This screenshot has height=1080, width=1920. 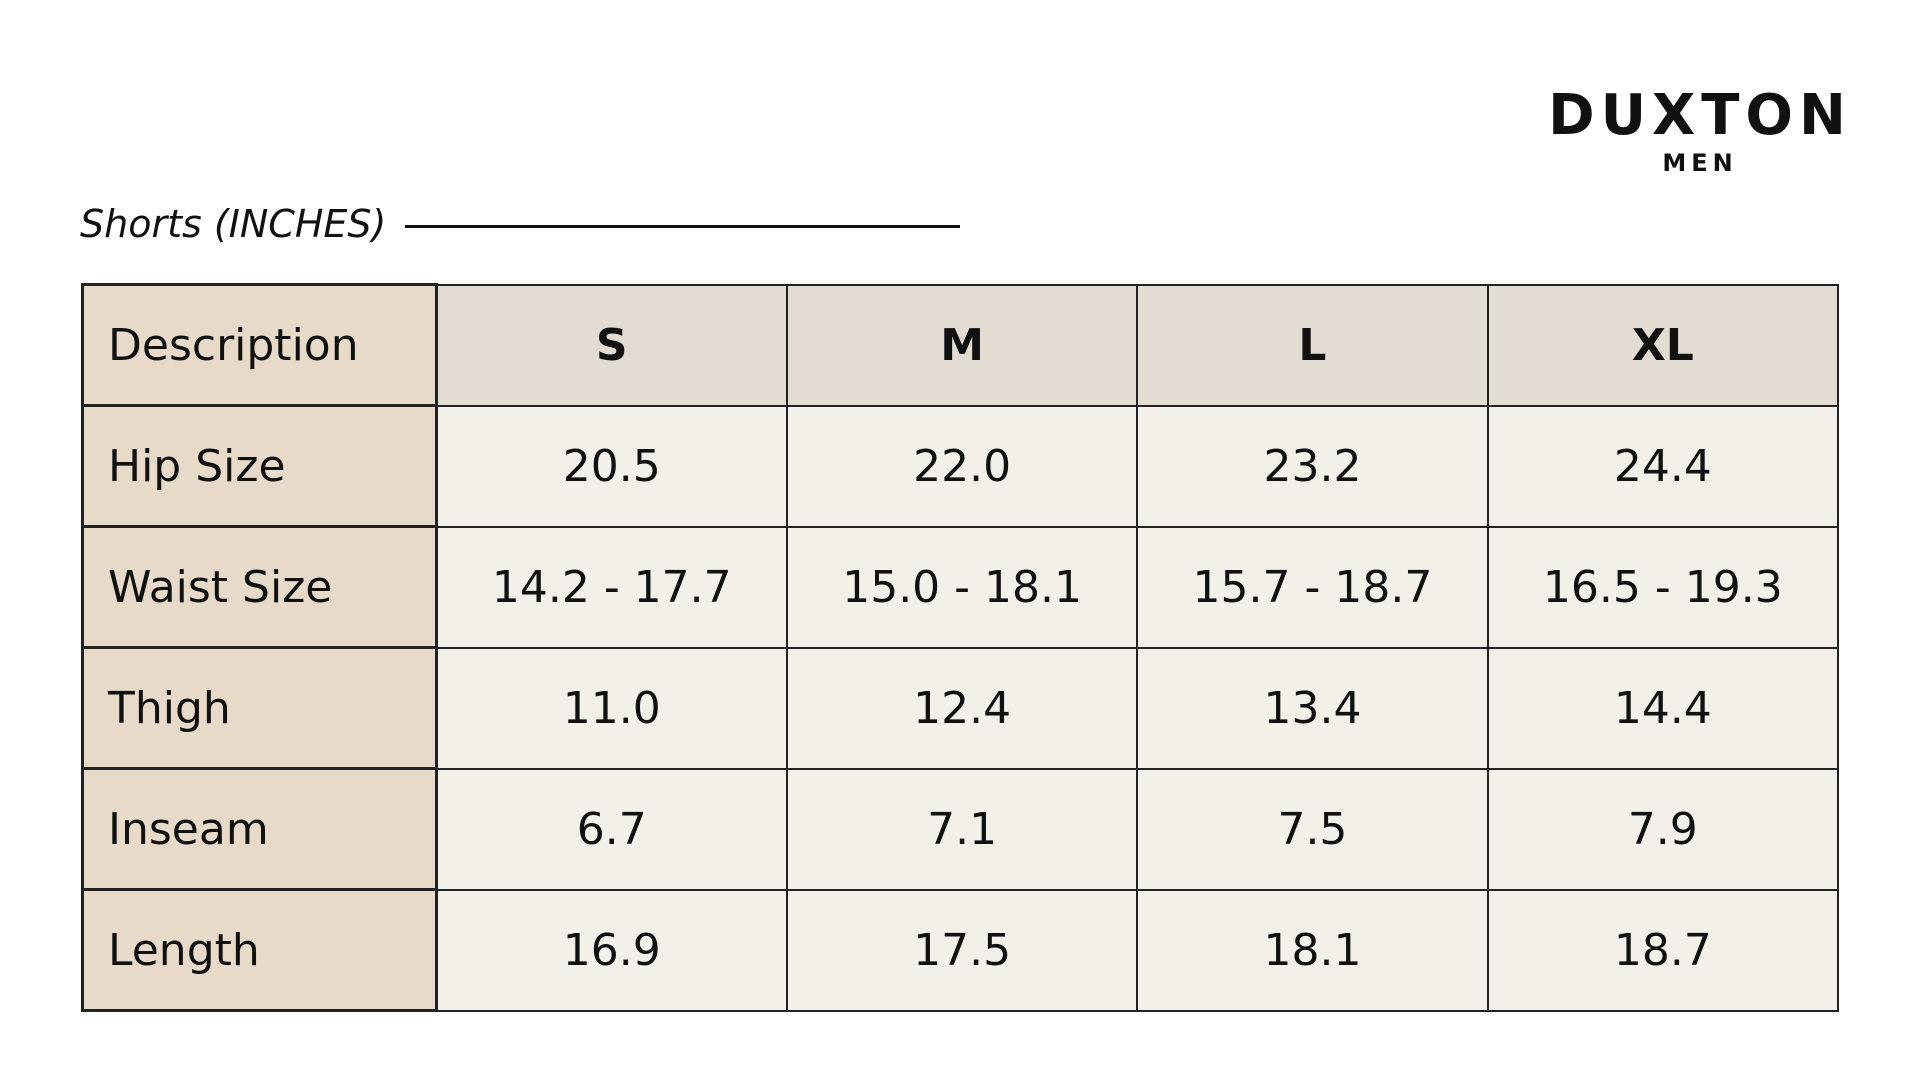 What do you see at coordinates (1663, 345) in the screenshot?
I see `header-cell: XL` at bounding box center [1663, 345].